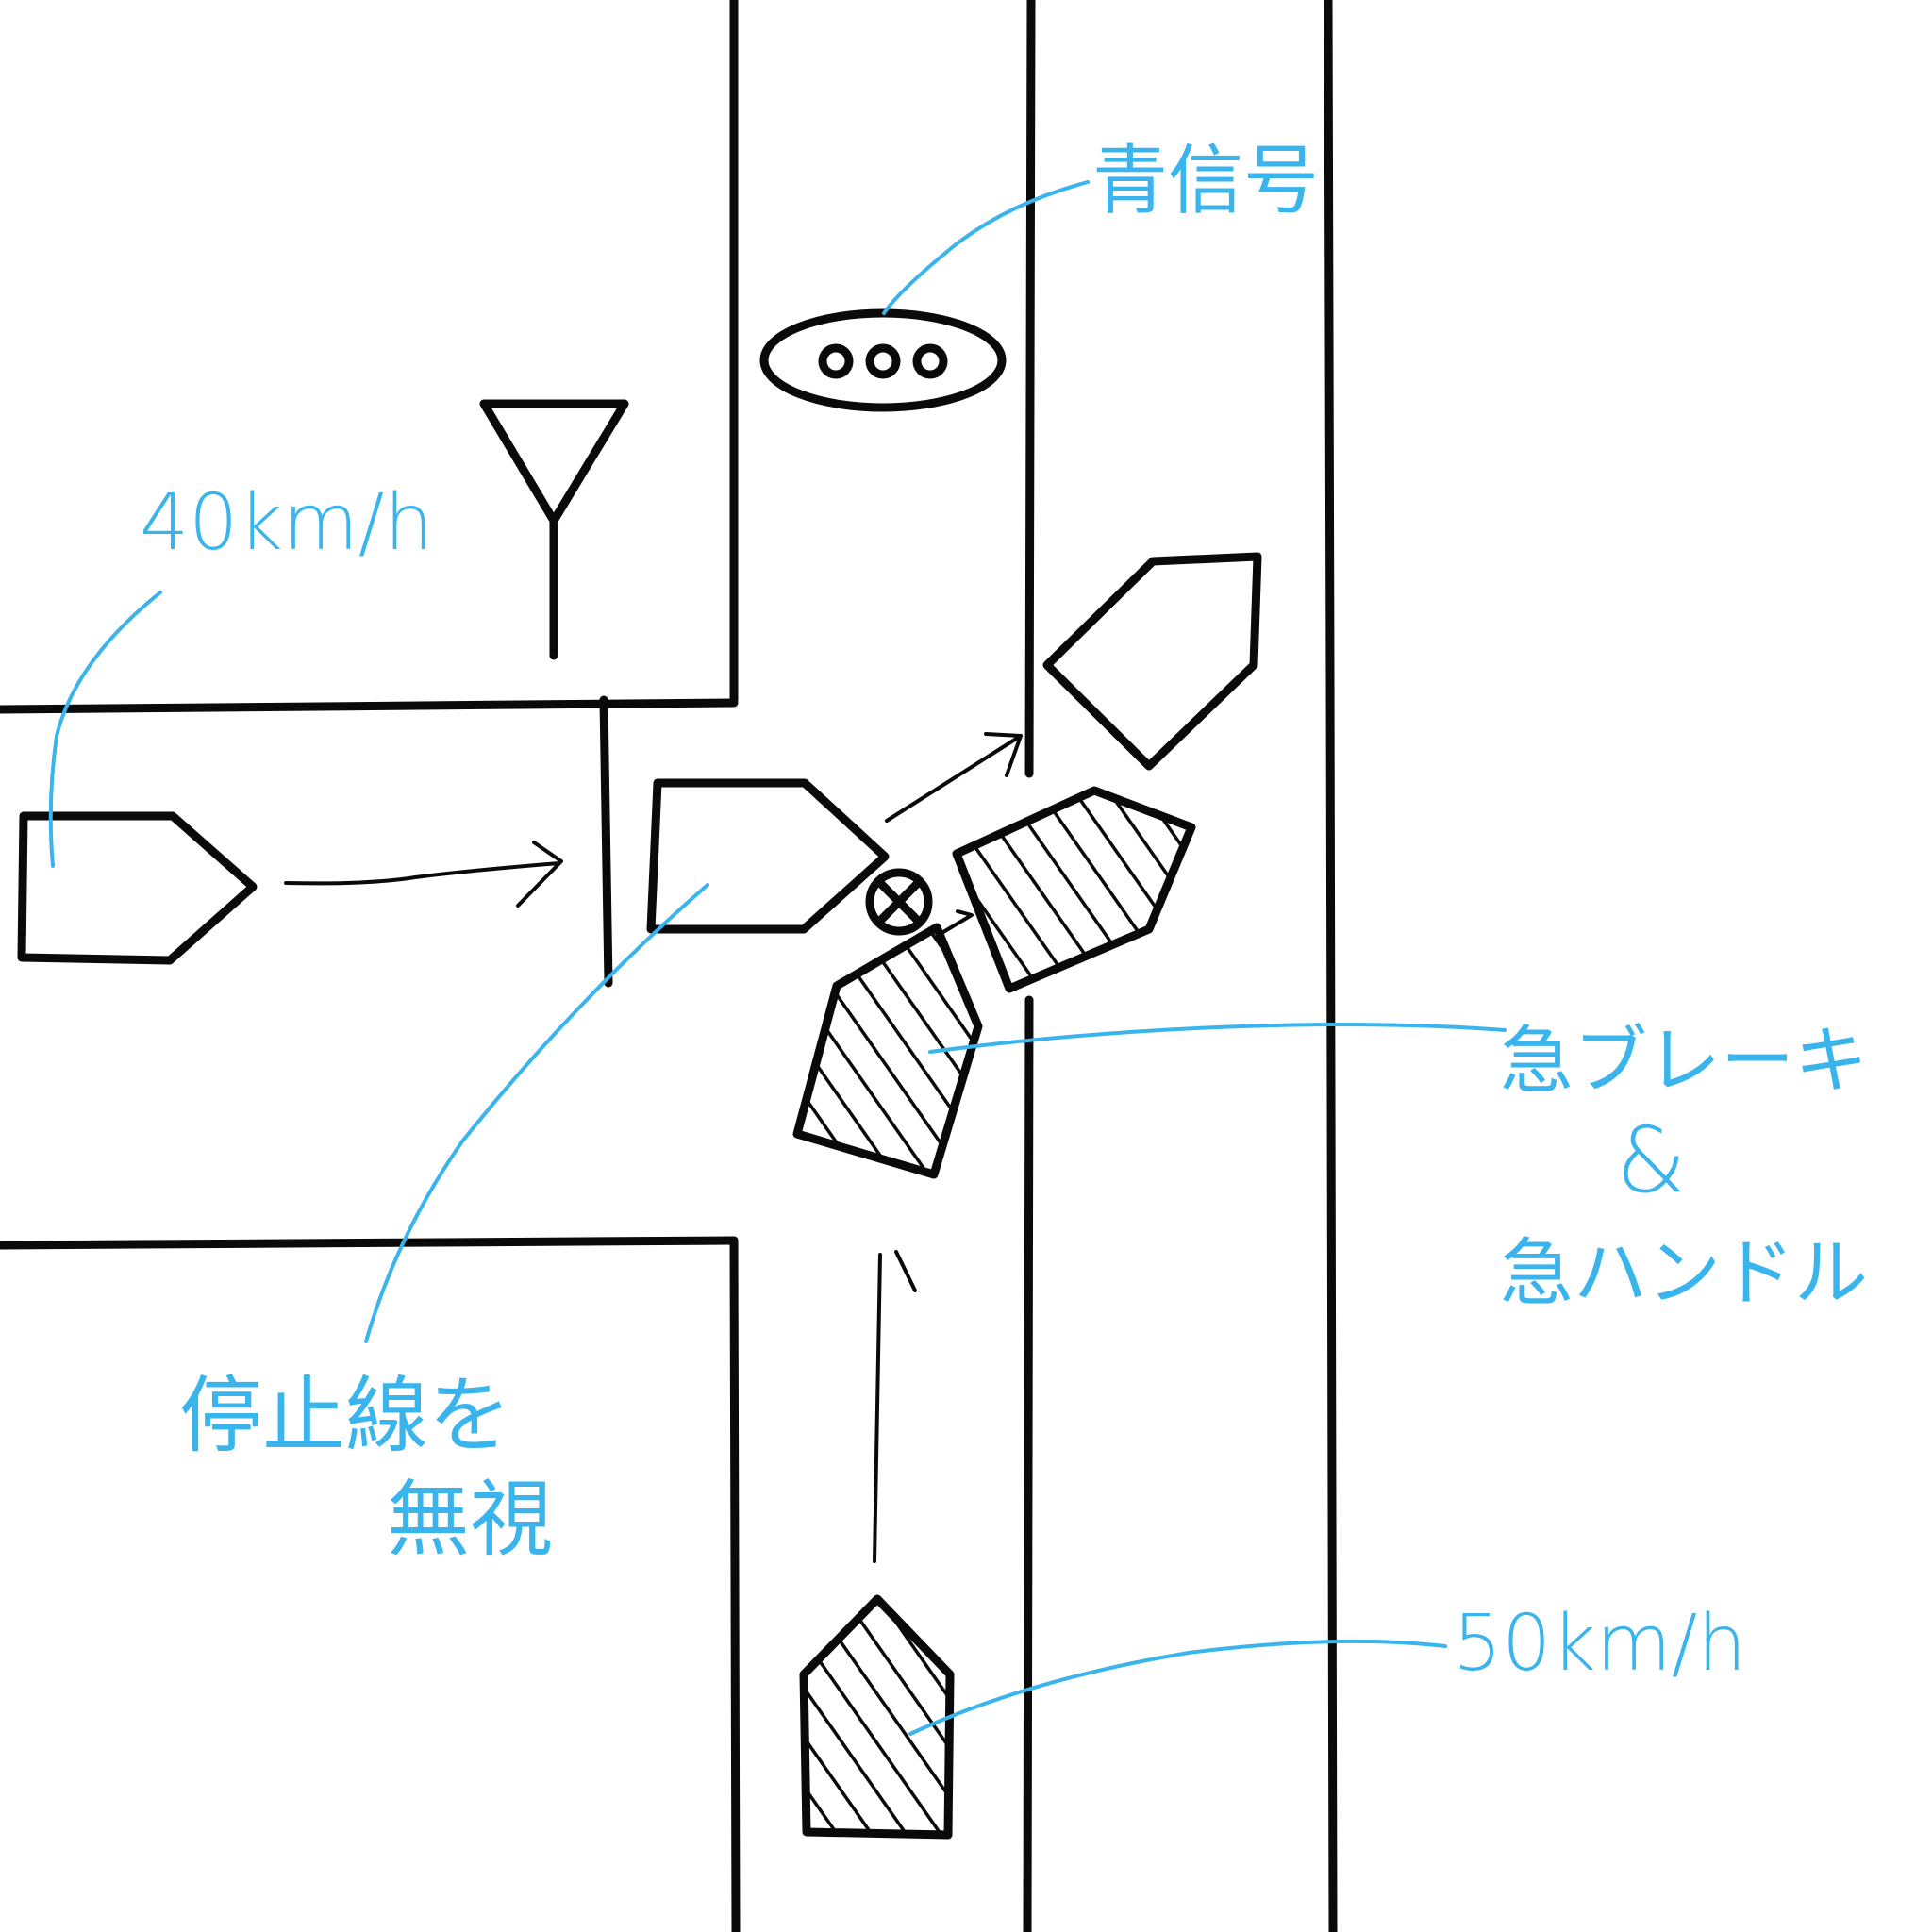 The width and height of the screenshot is (1932, 1932). What do you see at coordinates (768, 856) in the screenshot?
I see `left-car-intersection` at bounding box center [768, 856].